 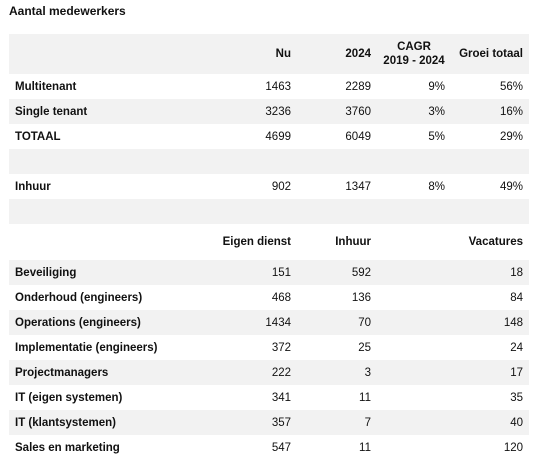 What do you see at coordinates (491, 54) in the screenshot?
I see `header-cell: Groei totaal` at bounding box center [491, 54].